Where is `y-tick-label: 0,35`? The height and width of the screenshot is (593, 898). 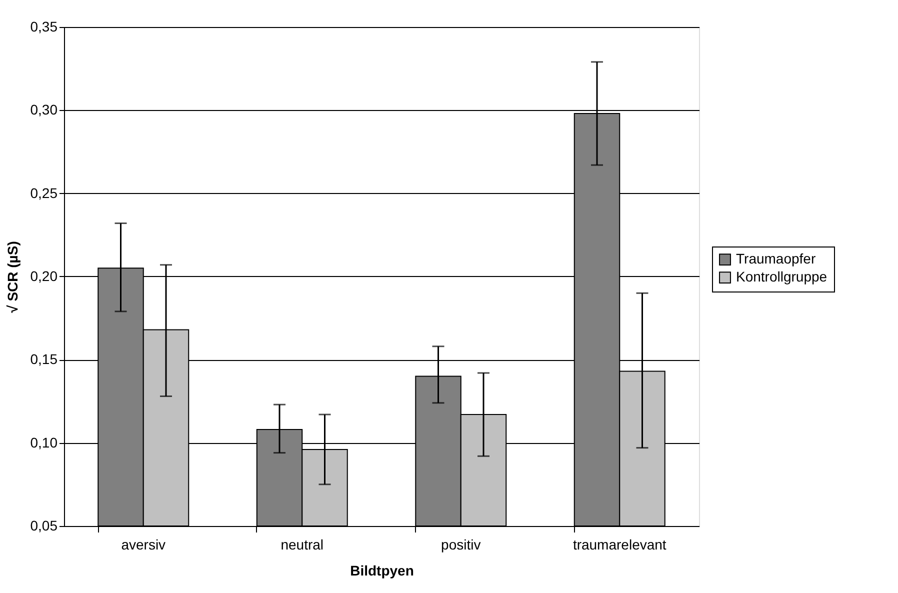
y-tick-label: 0,35 is located at coordinates (44, 26).